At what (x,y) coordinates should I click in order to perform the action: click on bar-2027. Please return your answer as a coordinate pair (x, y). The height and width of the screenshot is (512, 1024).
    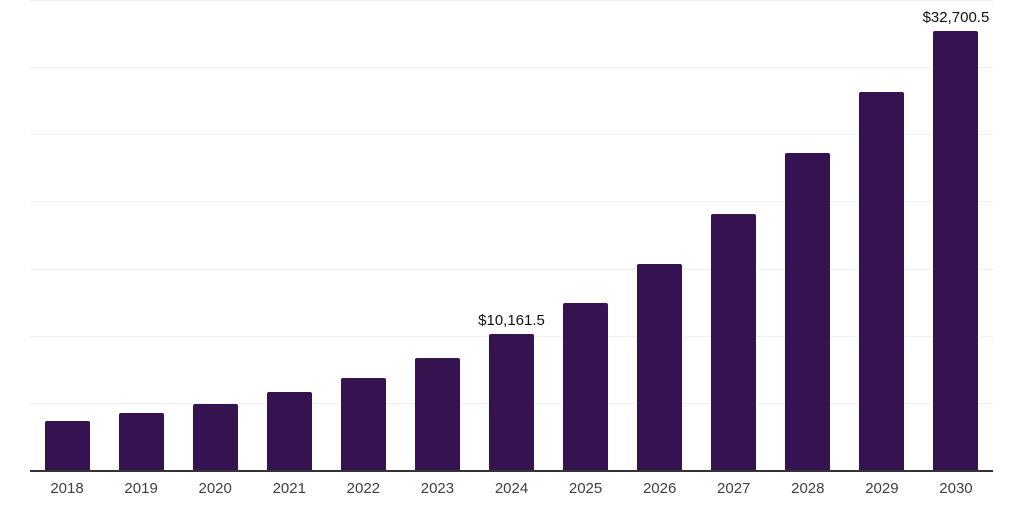
    Looking at the image, I should click on (734, 342).